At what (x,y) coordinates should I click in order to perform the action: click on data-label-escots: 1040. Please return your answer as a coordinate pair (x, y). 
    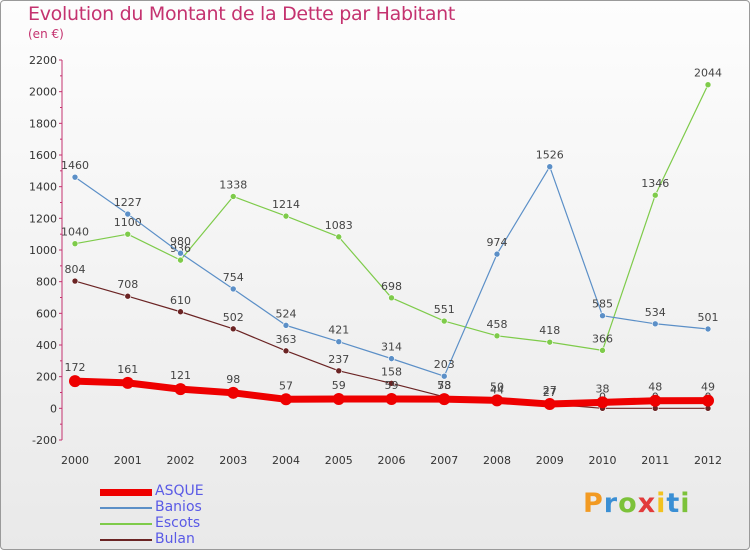
    Looking at the image, I should click on (75, 232).